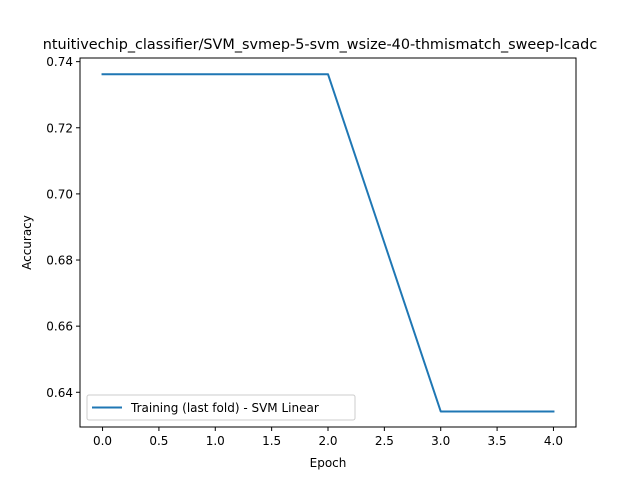 The image size is (640, 480). Describe the element at coordinates (158, 441) in the screenshot. I see `x-tick-label: 0.5` at that location.